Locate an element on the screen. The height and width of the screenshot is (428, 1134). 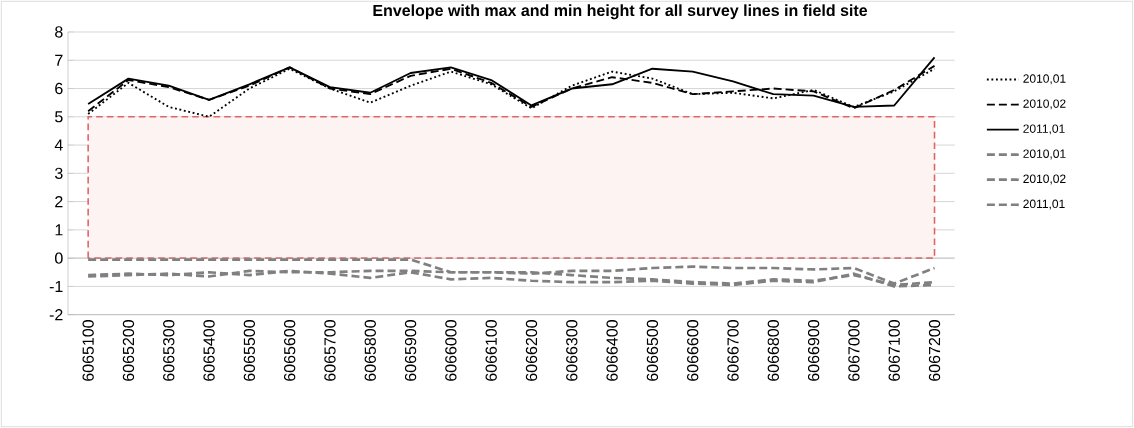
y-tick-label: 7 is located at coordinates (59, 60).